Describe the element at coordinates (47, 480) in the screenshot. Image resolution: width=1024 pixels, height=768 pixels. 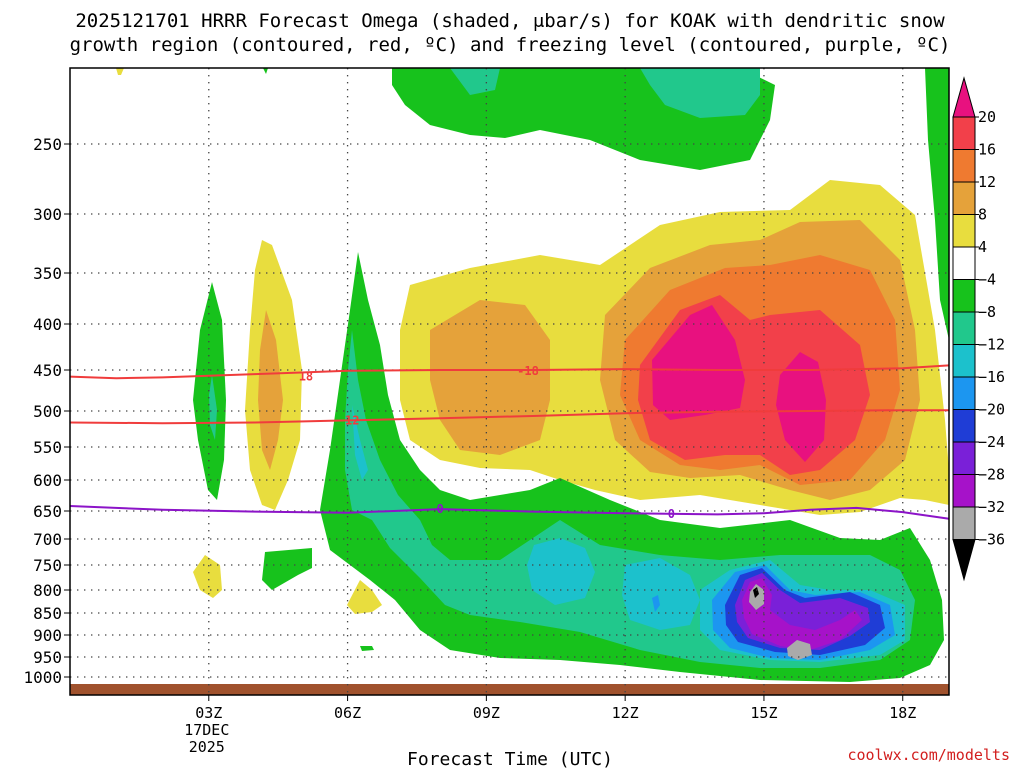
I see `y-tick-label: 600` at that location.